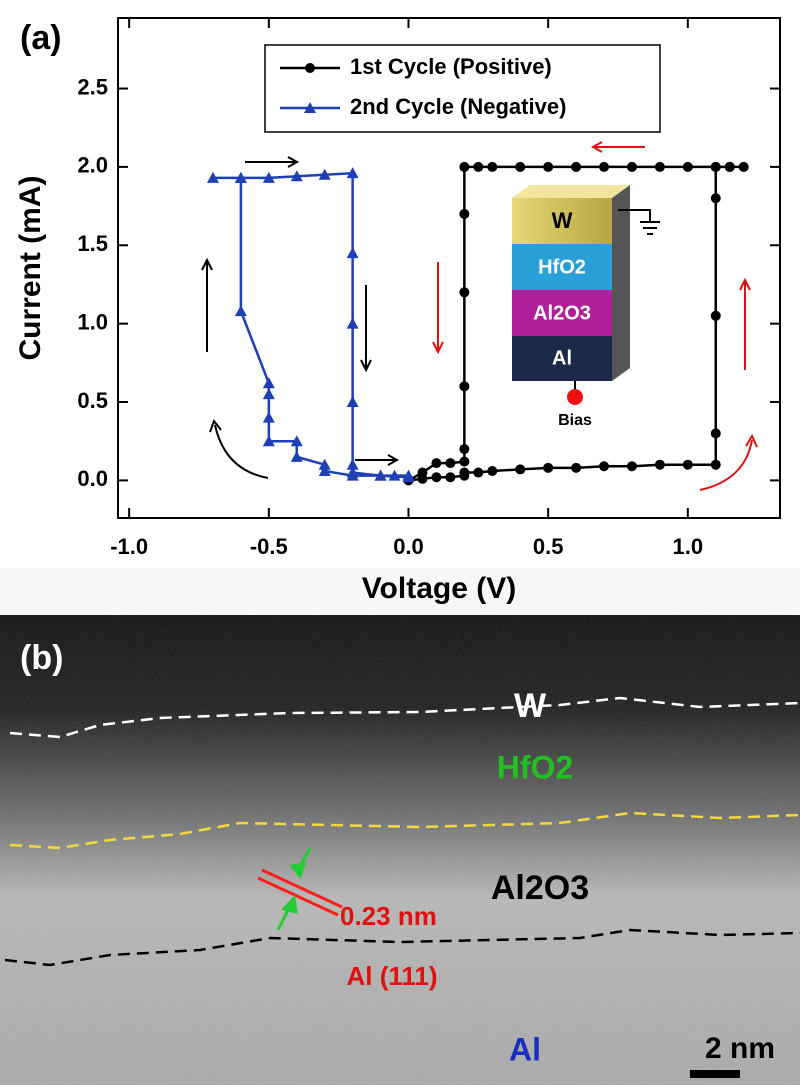  Describe the element at coordinates (92, 165) in the screenshot. I see `y-tick-label: 2.0` at that location.